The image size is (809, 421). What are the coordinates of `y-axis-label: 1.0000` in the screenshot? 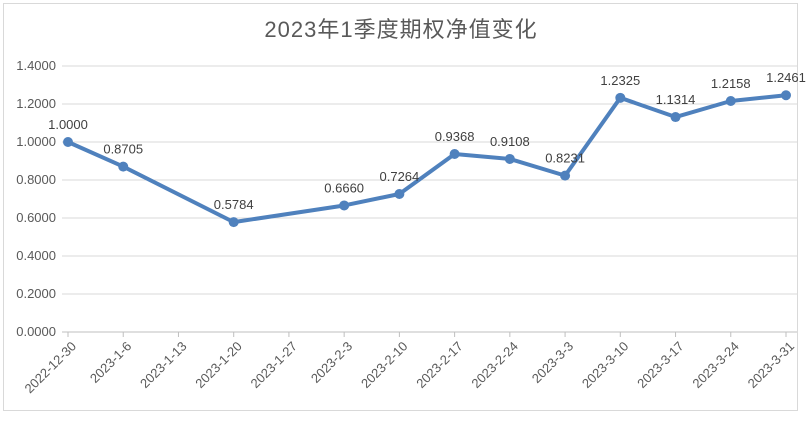 It's located at (36, 141).